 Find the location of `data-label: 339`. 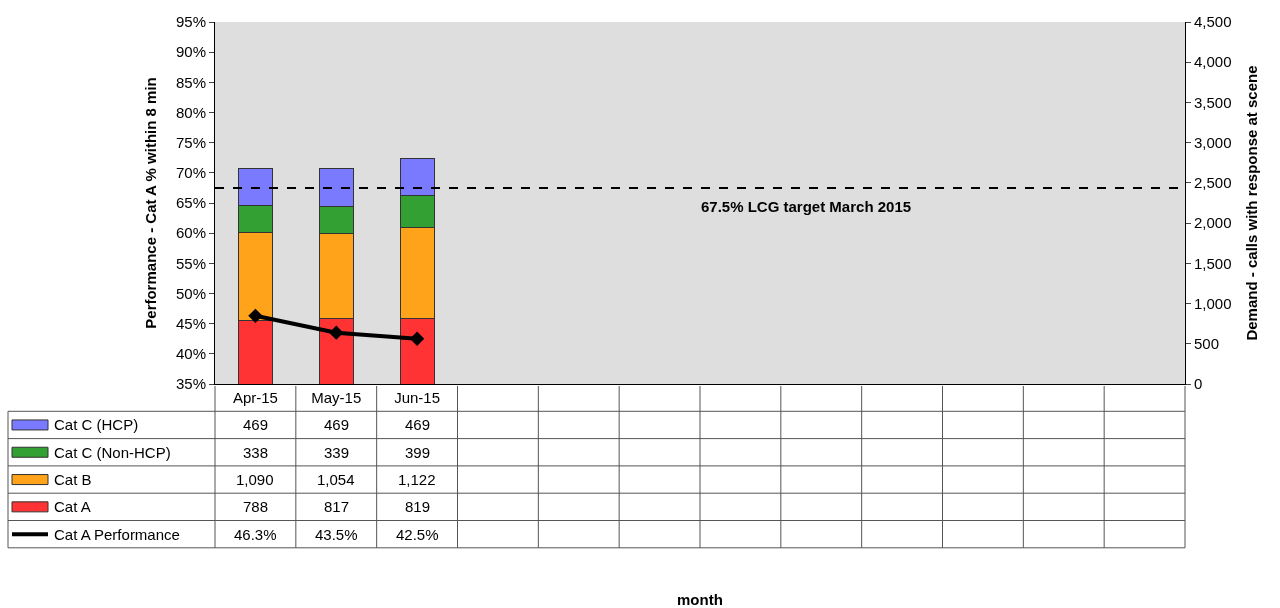

data-label: 339 is located at coordinates (337, 452).